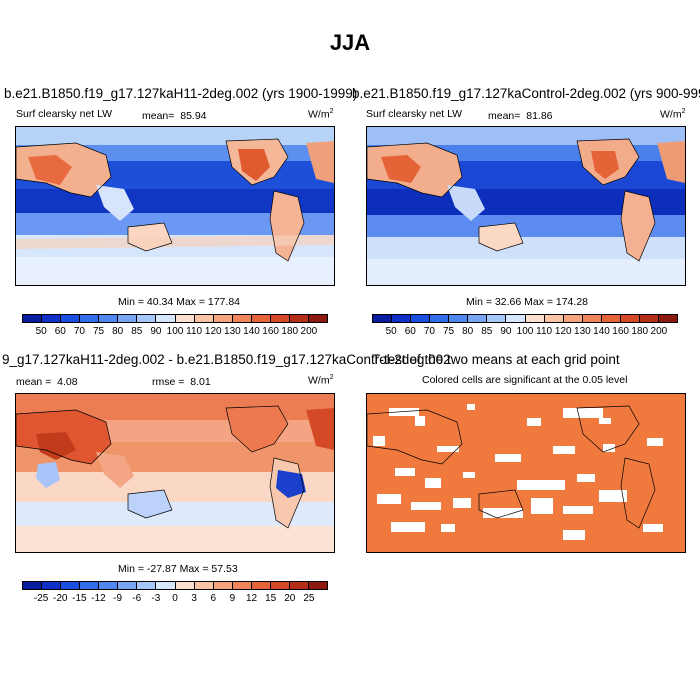  I want to click on colorbar-tick-label: 100, so click(525, 331).